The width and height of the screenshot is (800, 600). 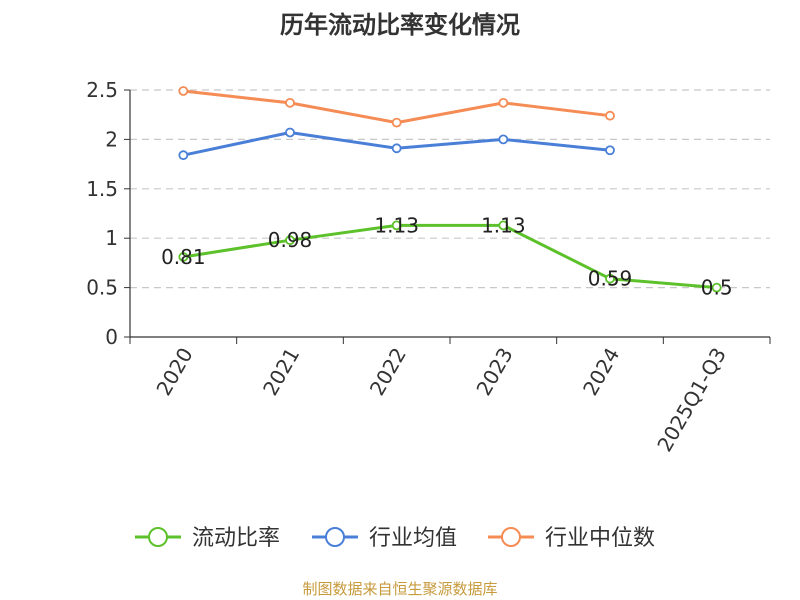 What do you see at coordinates (600, 538) in the screenshot?
I see `legend-label: 行业中位数` at bounding box center [600, 538].